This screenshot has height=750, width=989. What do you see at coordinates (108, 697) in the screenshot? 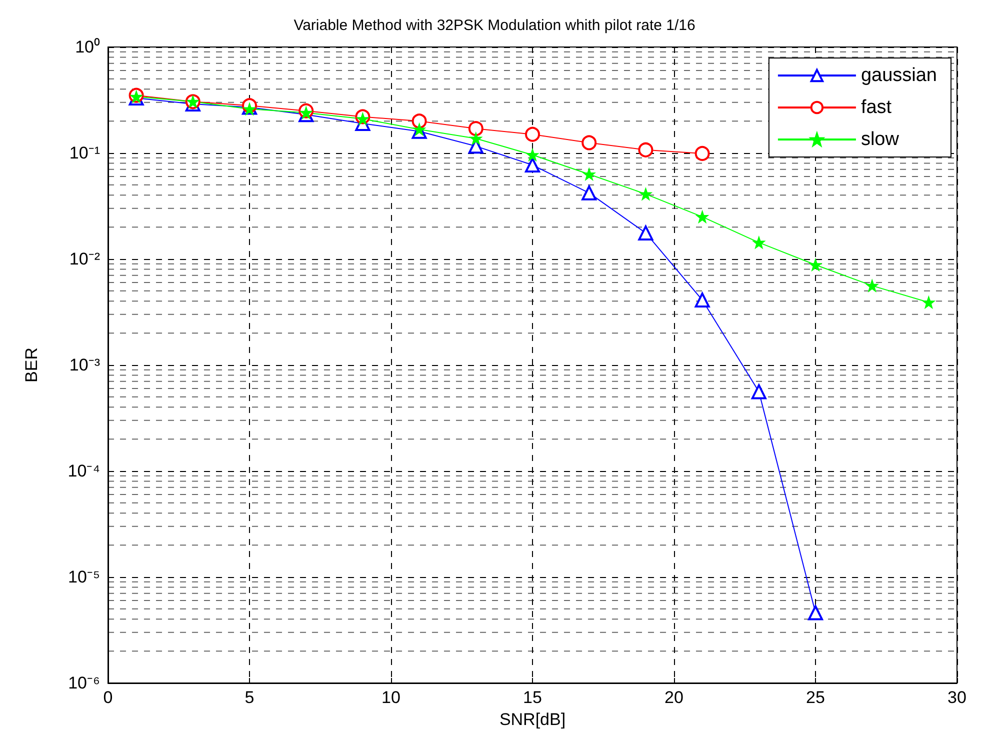
I see `x-tick-label: 0` at bounding box center [108, 697].